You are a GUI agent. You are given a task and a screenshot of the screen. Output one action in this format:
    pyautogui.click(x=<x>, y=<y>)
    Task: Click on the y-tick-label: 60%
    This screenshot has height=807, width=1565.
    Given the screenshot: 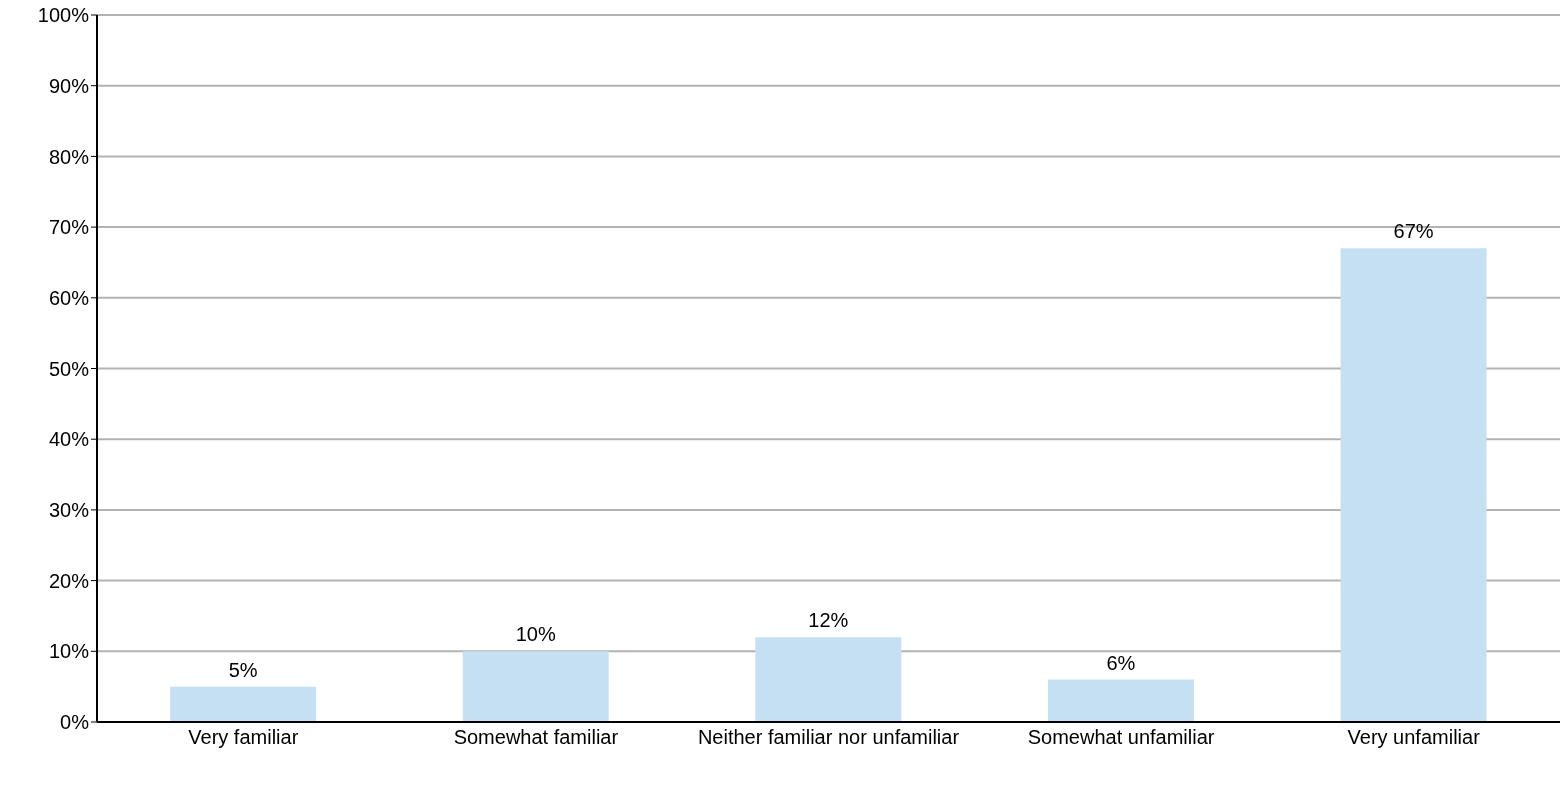 What is the action you would take?
    pyautogui.click(x=69, y=297)
    